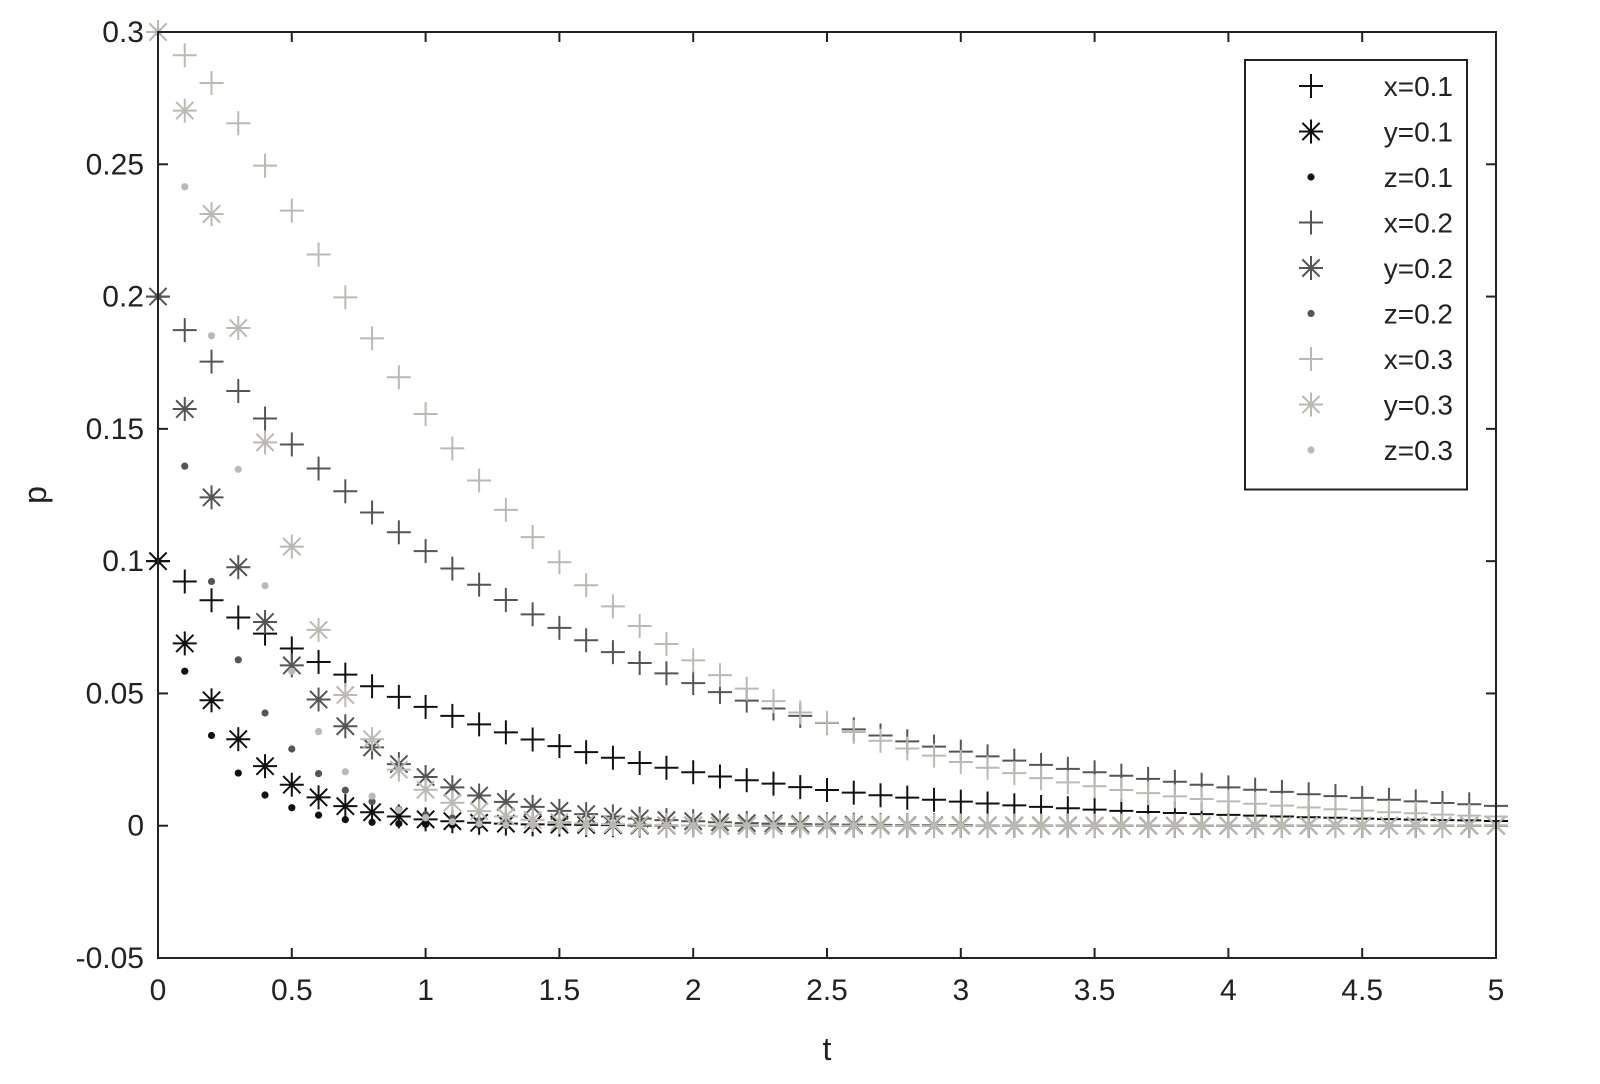 The width and height of the screenshot is (1600, 1084). What do you see at coordinates (1418, 132) in the screenshot?
I see `legend-label: y=0.1` at bounding box center [1418, 132].